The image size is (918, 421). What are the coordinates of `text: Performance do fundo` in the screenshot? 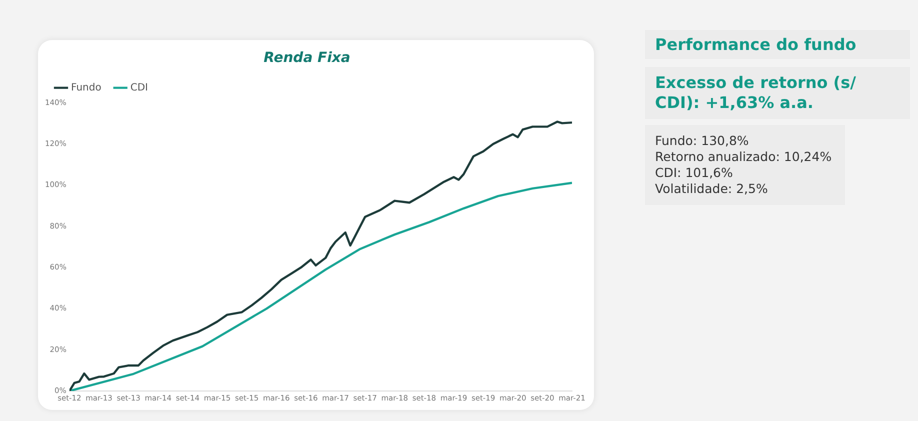 It's located at (777, 44).